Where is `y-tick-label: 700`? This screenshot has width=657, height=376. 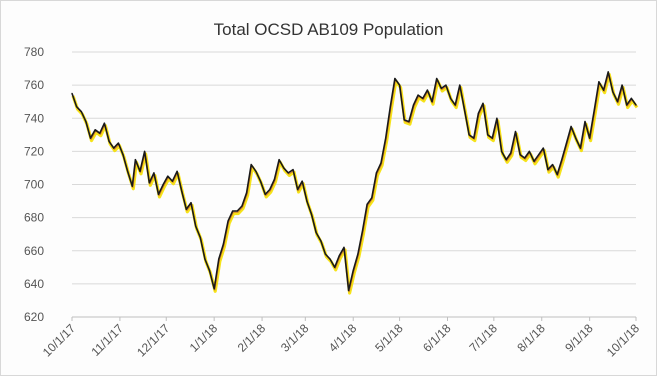 y-tick-label: 700 is located at coordinates (34, 185).